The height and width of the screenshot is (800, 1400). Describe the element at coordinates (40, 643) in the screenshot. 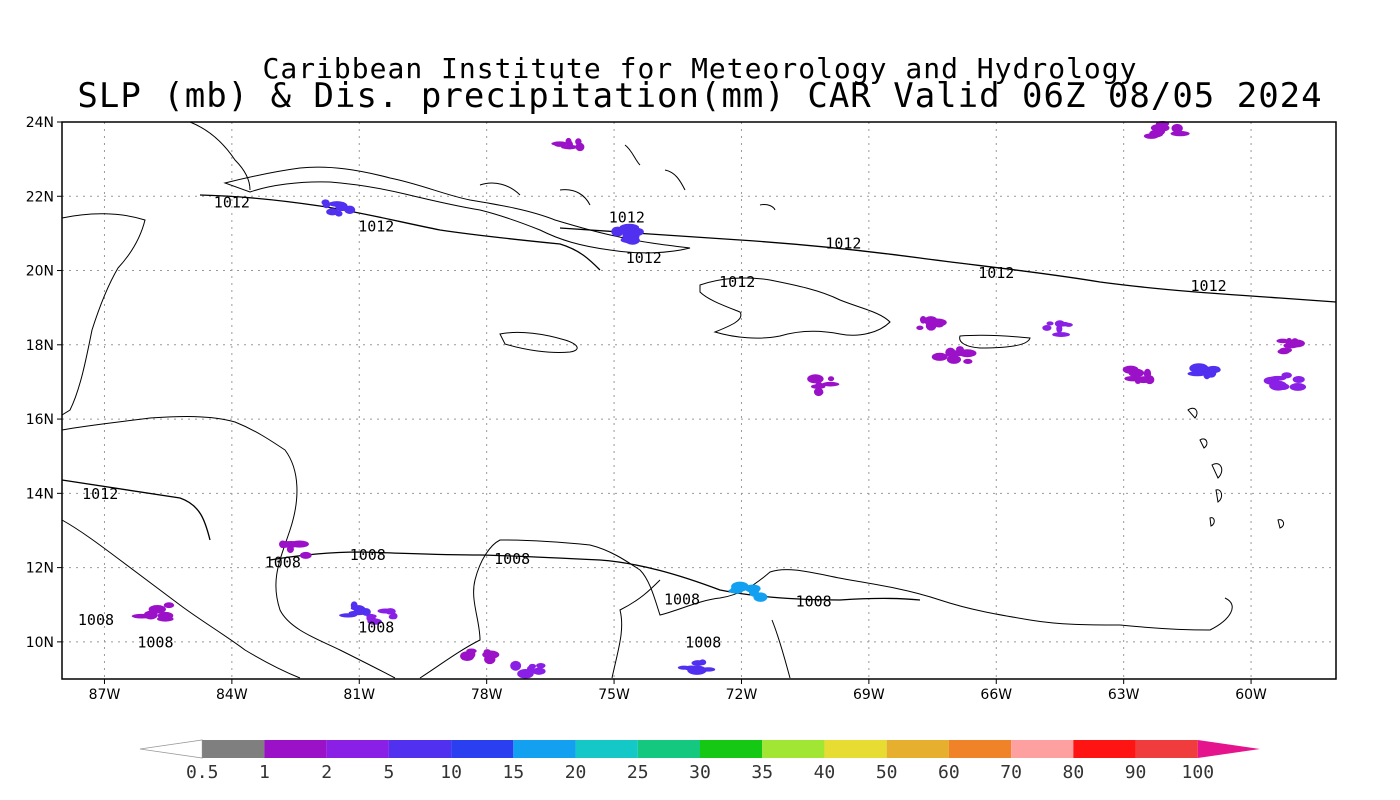

I see `lat-tick-label: 10N` at that location.